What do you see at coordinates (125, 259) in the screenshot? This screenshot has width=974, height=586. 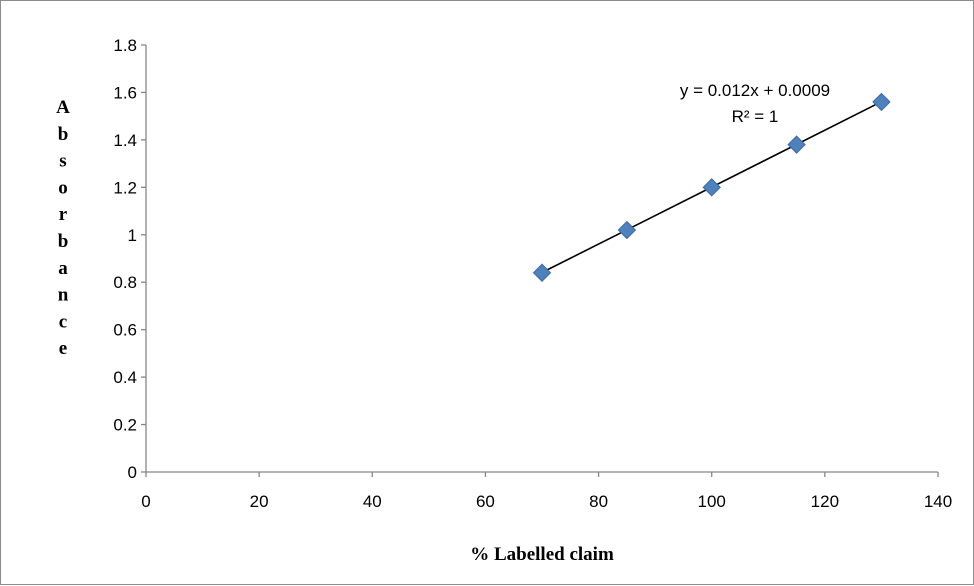 I see `y-tick-labels: 0 0.2 0.4 0.6 0.8 1 1.2 1.4 1.6 1.8` at bounding box center [125, 259].